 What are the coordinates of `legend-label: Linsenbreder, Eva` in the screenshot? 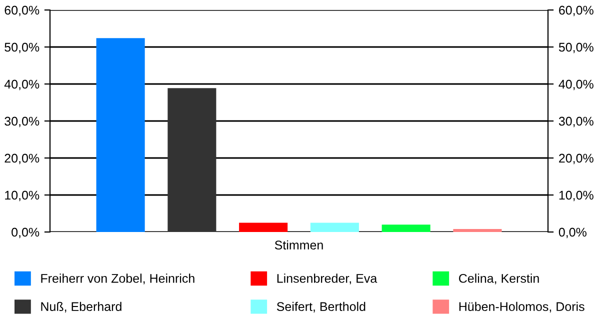 It's located at (327, 279).